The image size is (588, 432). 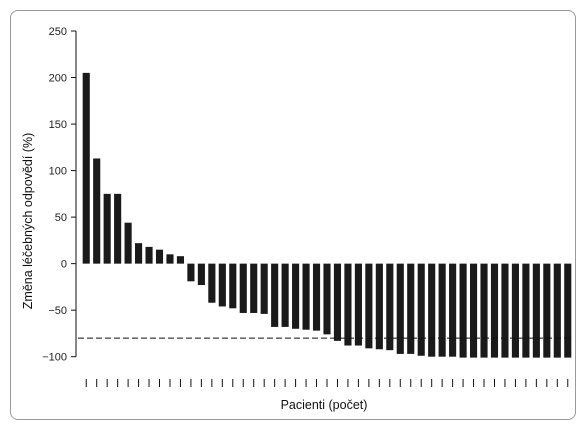 What do you see at coordinates (57, 311) in the screenshot?
I see `y-tick-label: −50` at bounding box center [57, 311].